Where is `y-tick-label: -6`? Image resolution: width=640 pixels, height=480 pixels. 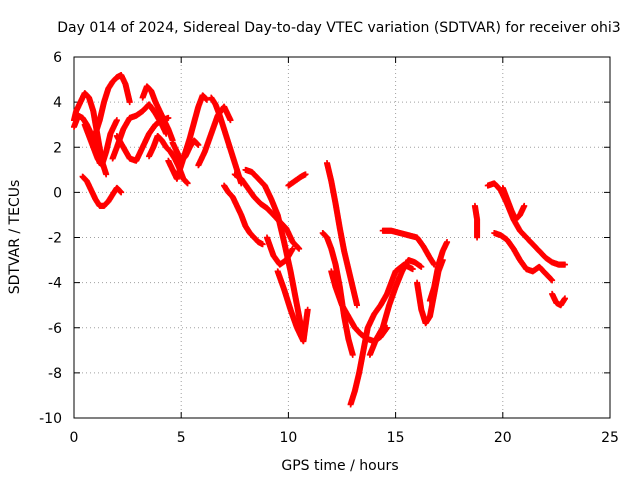
y-tick-label: -6 is located at coordinates (55, 329).